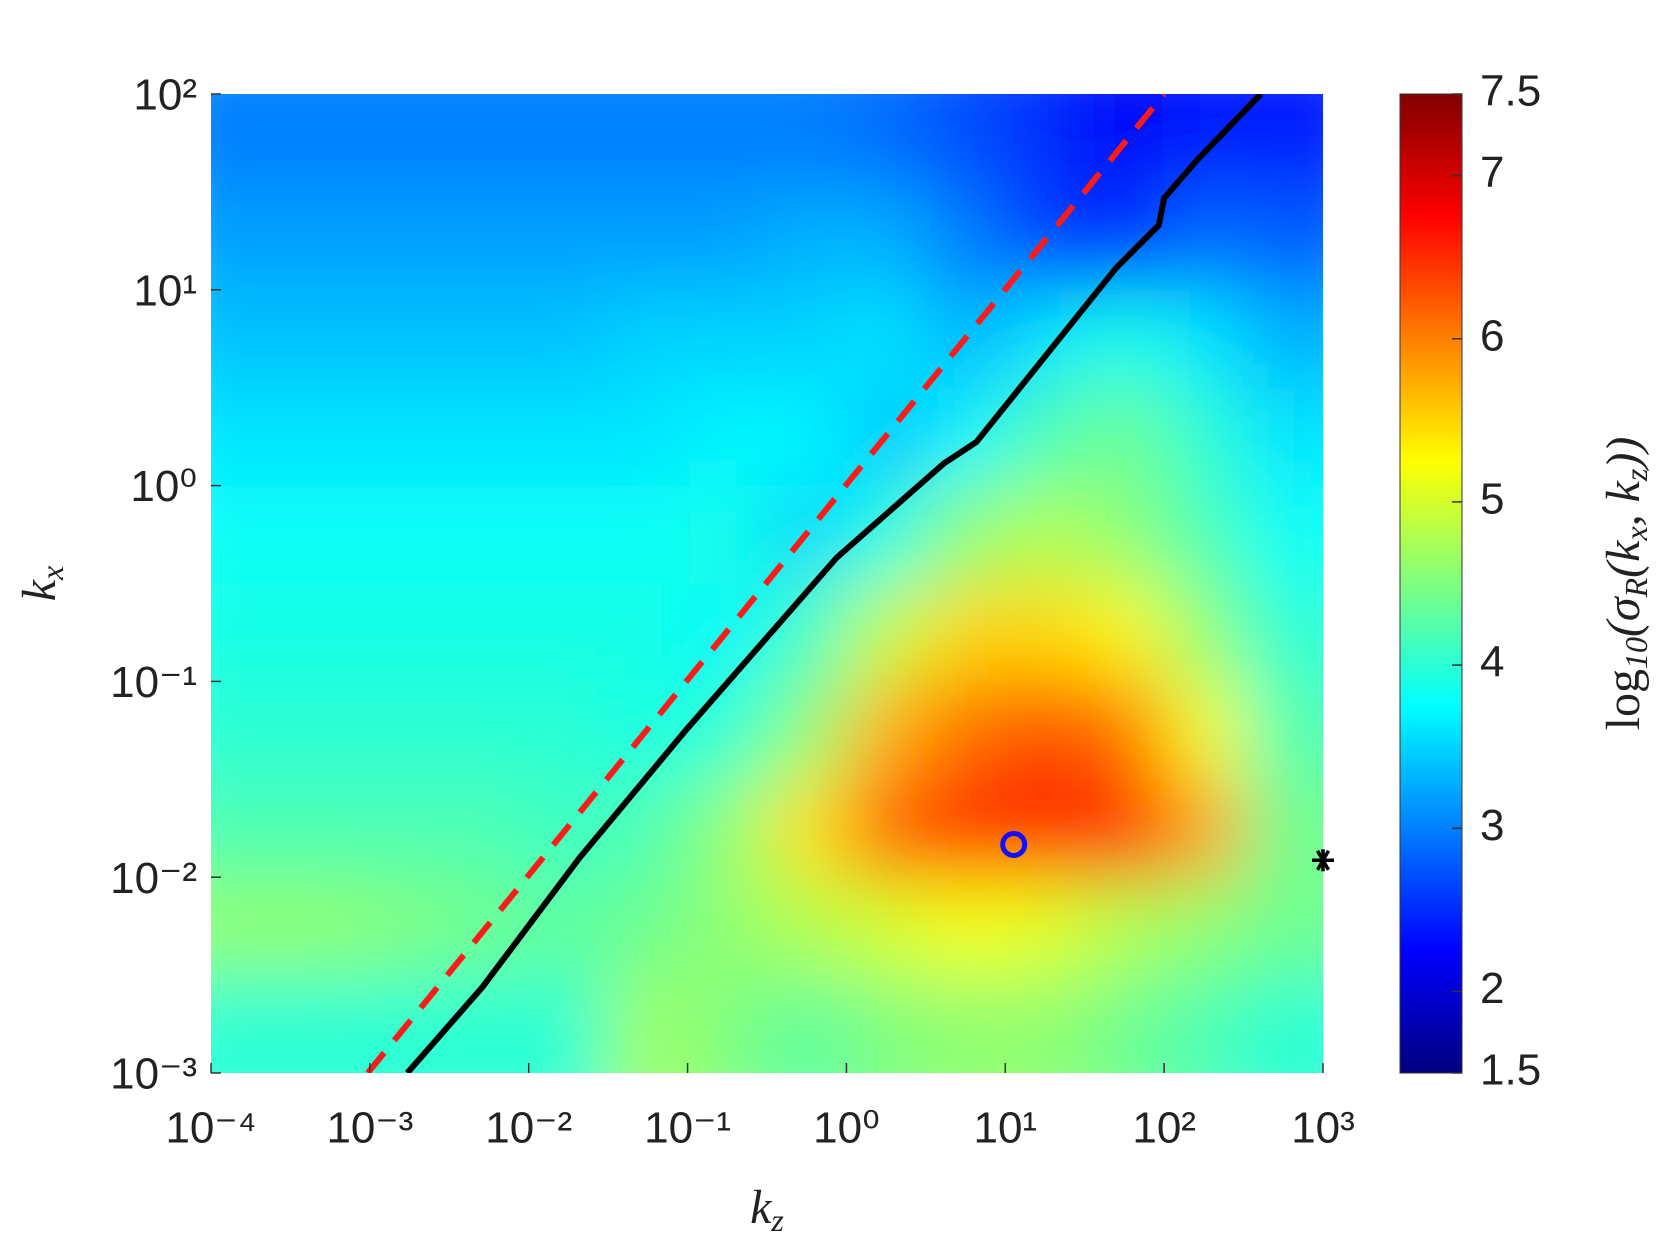 The image size is (1661, 1246). I want to click on colorbar-tick-label: 4, so click(1492, 662).